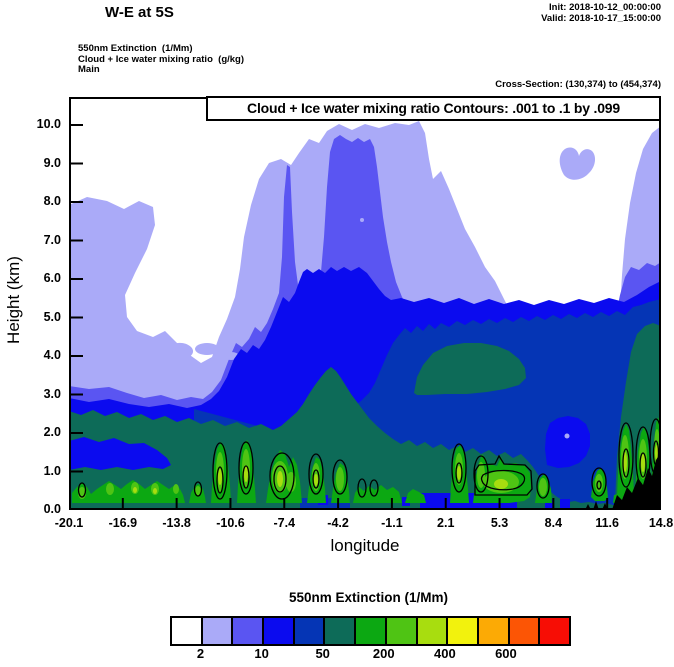 The width and height of the screenshot is (674, 667). I want to click on x-tick-label: -10.6, so click(230, 523).